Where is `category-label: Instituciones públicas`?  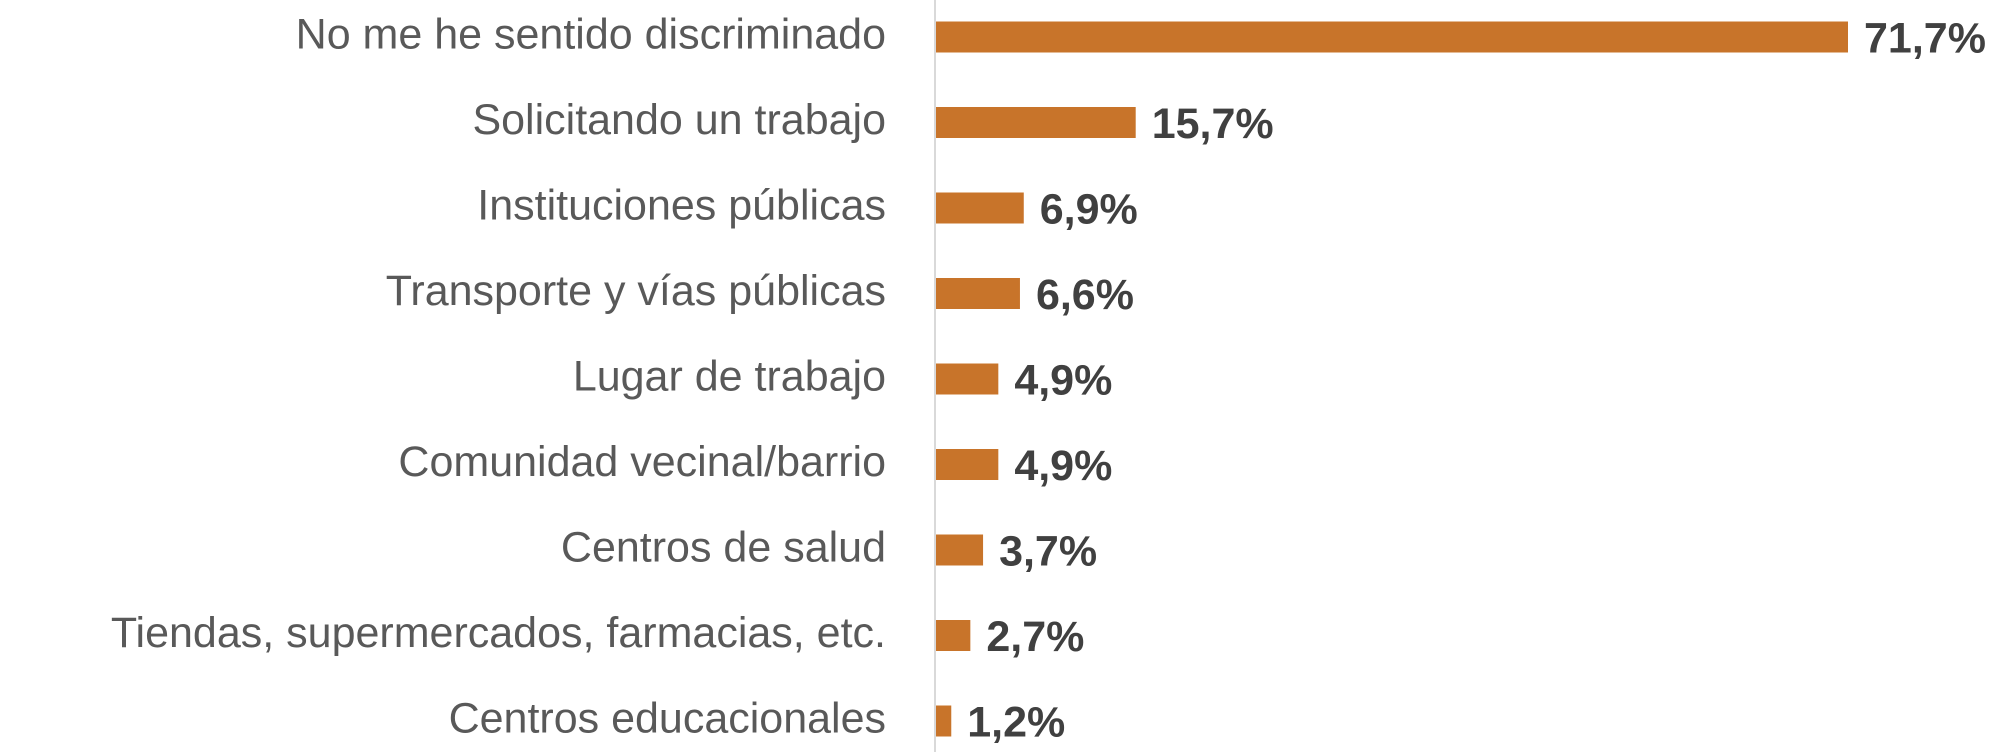
category-label: Instituciones públicas is located at coordinates (681, 205).